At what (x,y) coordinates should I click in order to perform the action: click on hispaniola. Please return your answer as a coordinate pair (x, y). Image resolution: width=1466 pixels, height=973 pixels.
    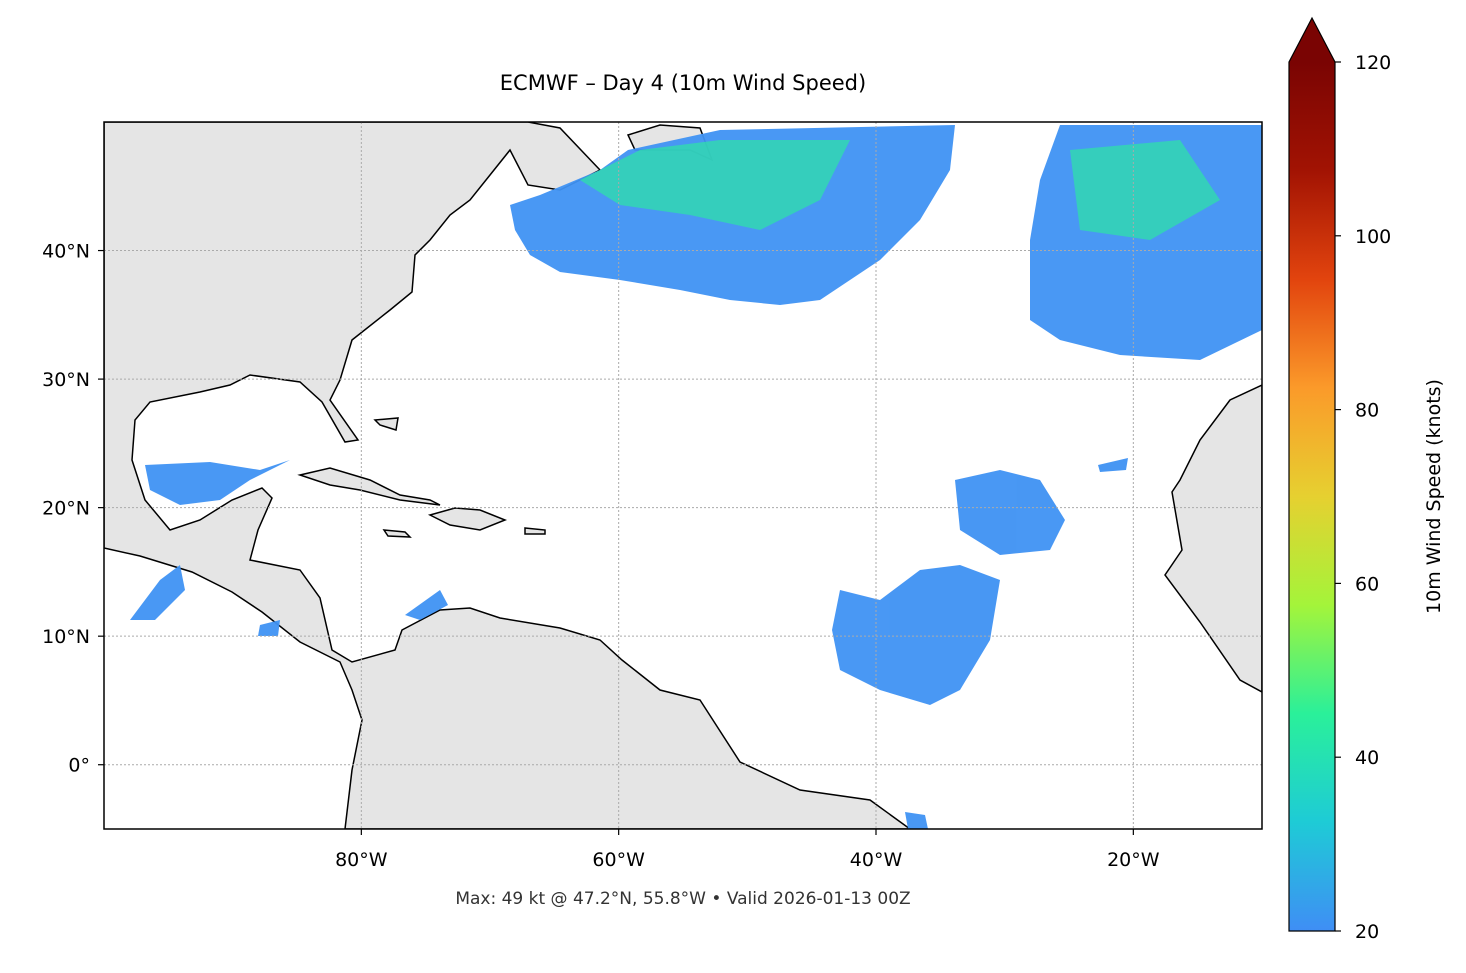
    Looking at the image, I should click on (467, 519).